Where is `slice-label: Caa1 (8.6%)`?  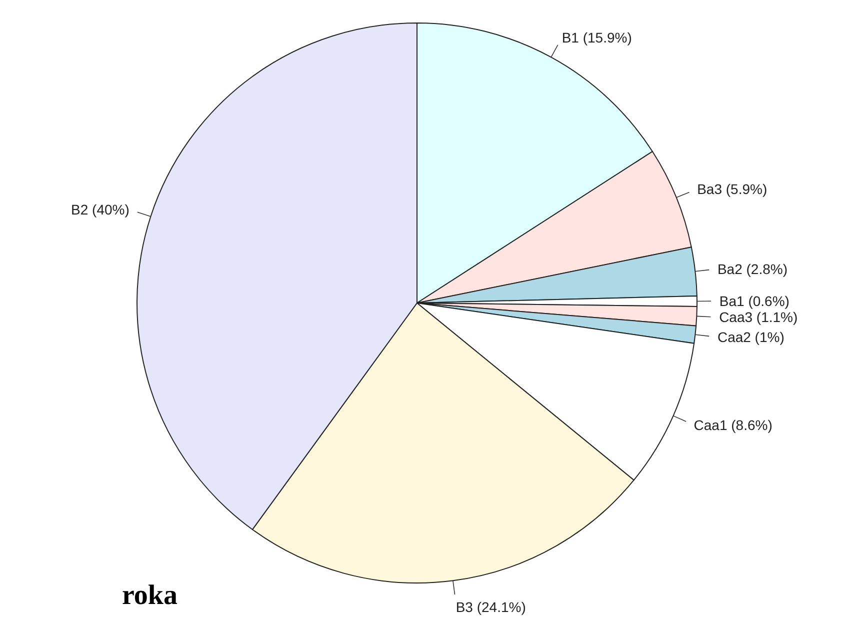
slice-label: Caa1 (8.6%) is located at coordinates (733, 424).